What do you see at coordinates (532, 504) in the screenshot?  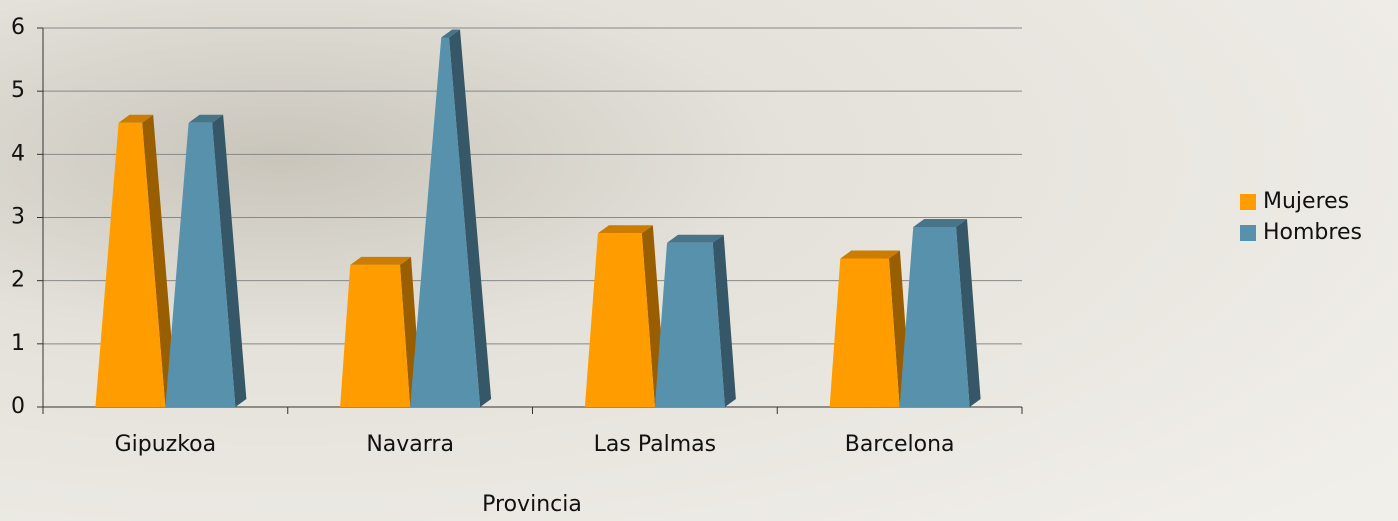 I see `x-axis-title: Provincia` at bounding box center [532, 504].